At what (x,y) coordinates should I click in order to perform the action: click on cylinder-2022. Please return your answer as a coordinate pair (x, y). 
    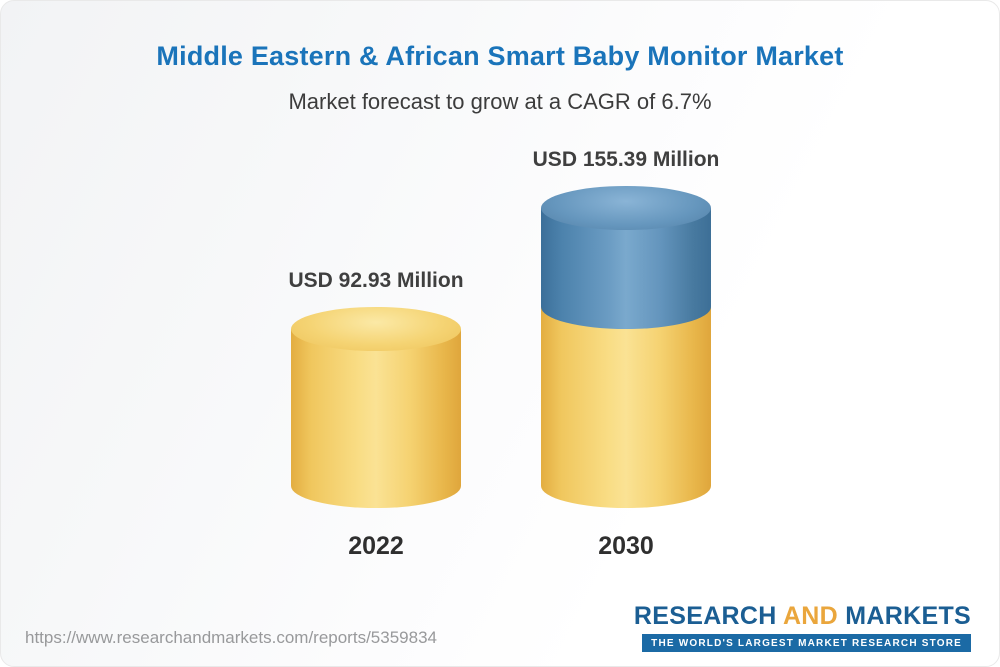
    Looking at the image, I should click on (376, 407).